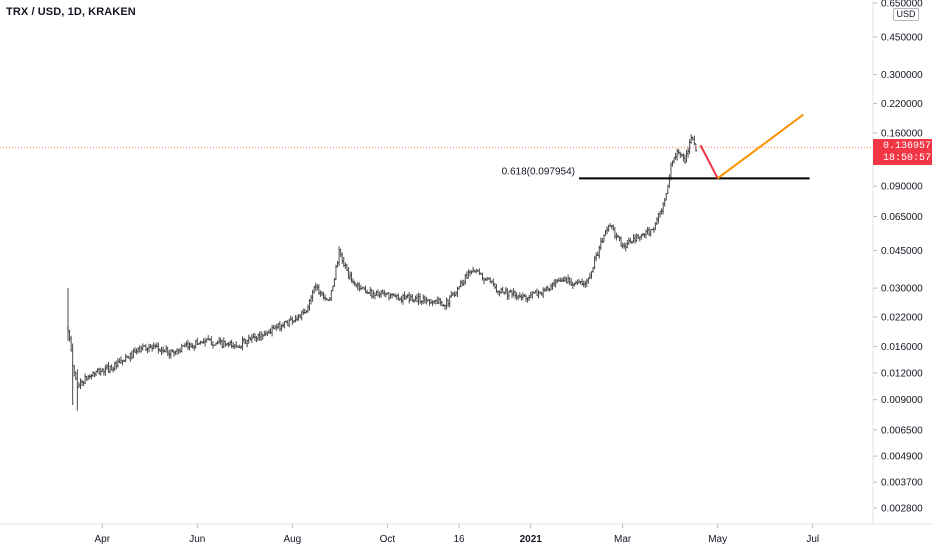  Describe the element at coordinates (907, 158) in the screenshot. I see `bar-countdown: 18:50:57` at that location.